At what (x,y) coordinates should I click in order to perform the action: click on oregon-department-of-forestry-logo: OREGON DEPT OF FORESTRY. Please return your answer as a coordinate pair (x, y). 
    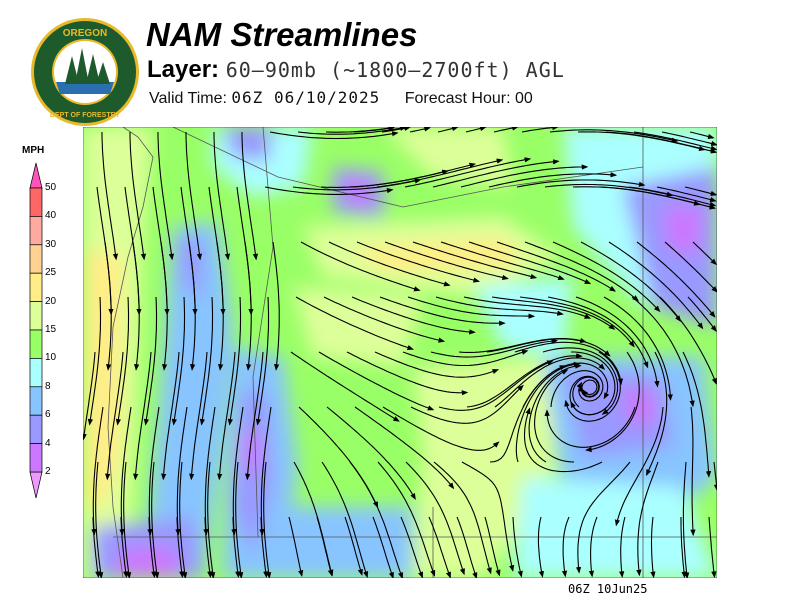
    Looking at the image, I should click on (85, 72).